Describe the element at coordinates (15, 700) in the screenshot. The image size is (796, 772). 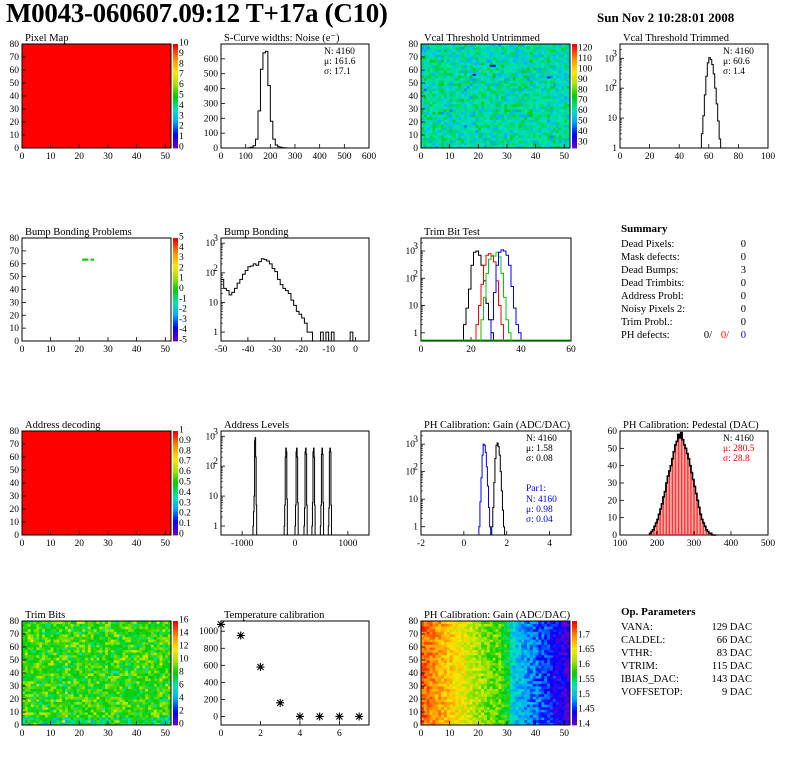
I see `y-tick-label: 20` at that location.